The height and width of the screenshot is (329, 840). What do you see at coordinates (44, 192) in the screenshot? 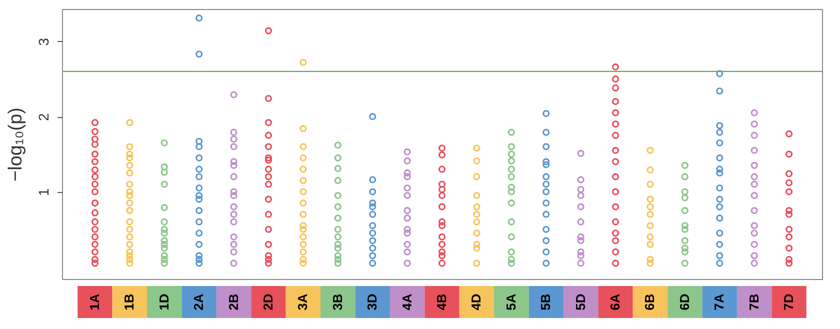
I see `y-tick-label: 1` at bounding box center [44, 192].